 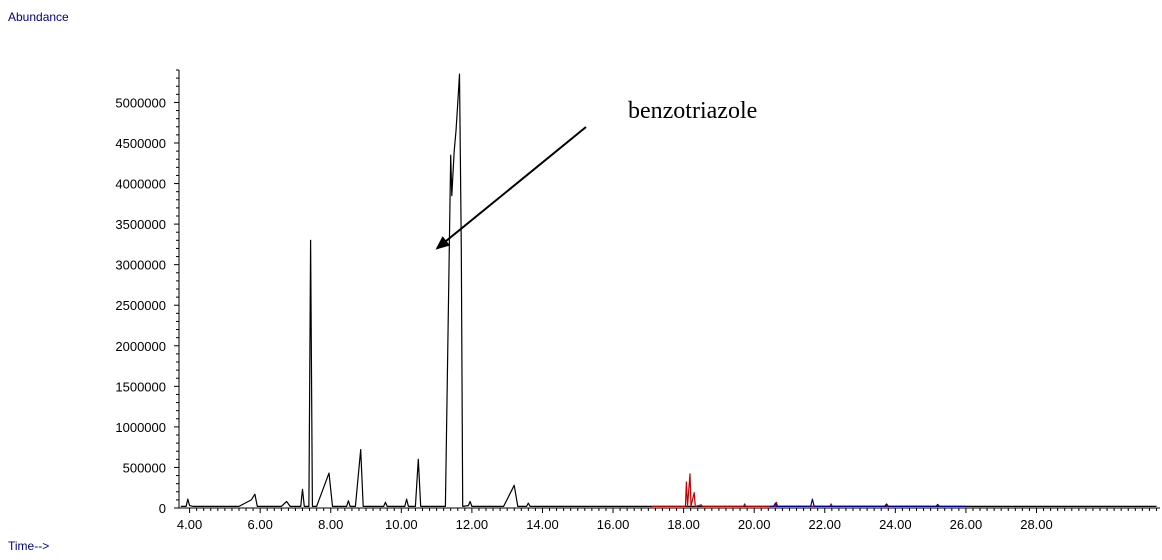 What do you see at coordinates (140, 224) in the screenshot?
I see `y-tick-label: 3500000` at bounding box center [140, 224].